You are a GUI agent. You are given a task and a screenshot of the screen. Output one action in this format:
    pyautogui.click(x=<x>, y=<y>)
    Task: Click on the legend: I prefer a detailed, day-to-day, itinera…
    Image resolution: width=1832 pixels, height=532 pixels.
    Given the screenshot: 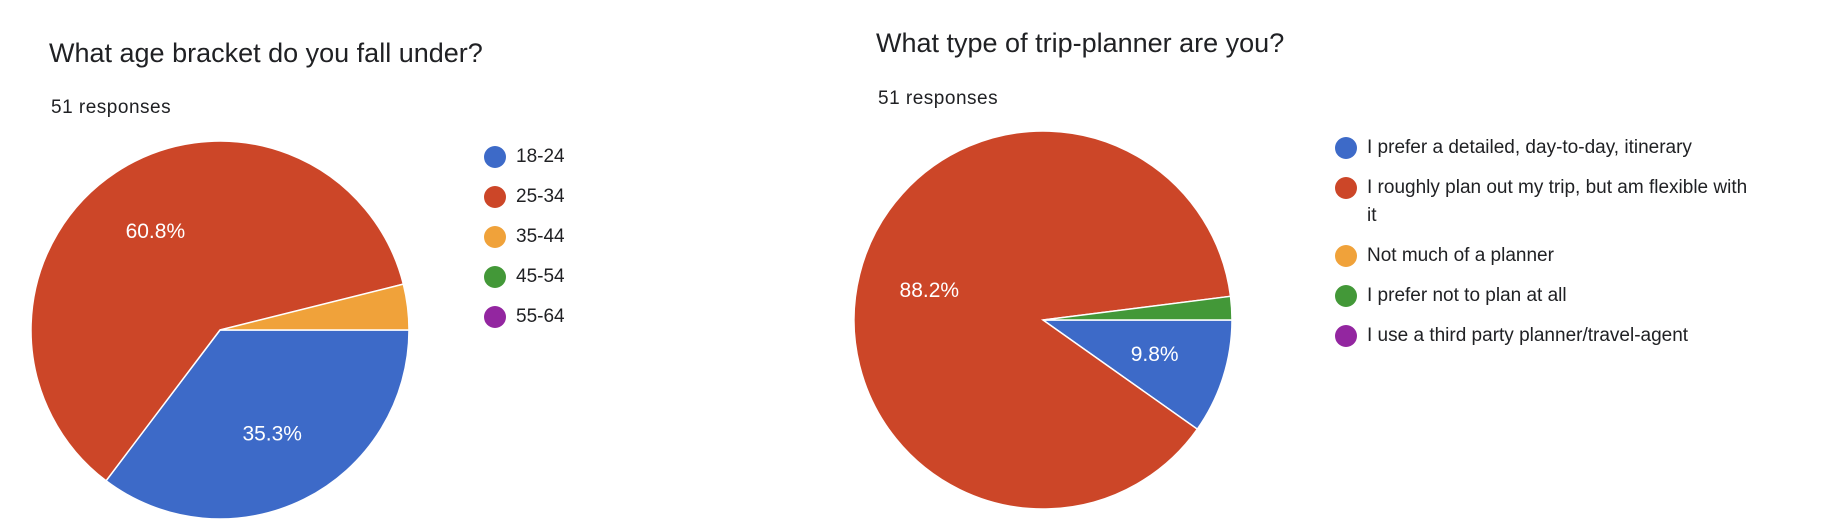 What is the action you would take?
    pyautogui.click(x=1545, y=248)
    